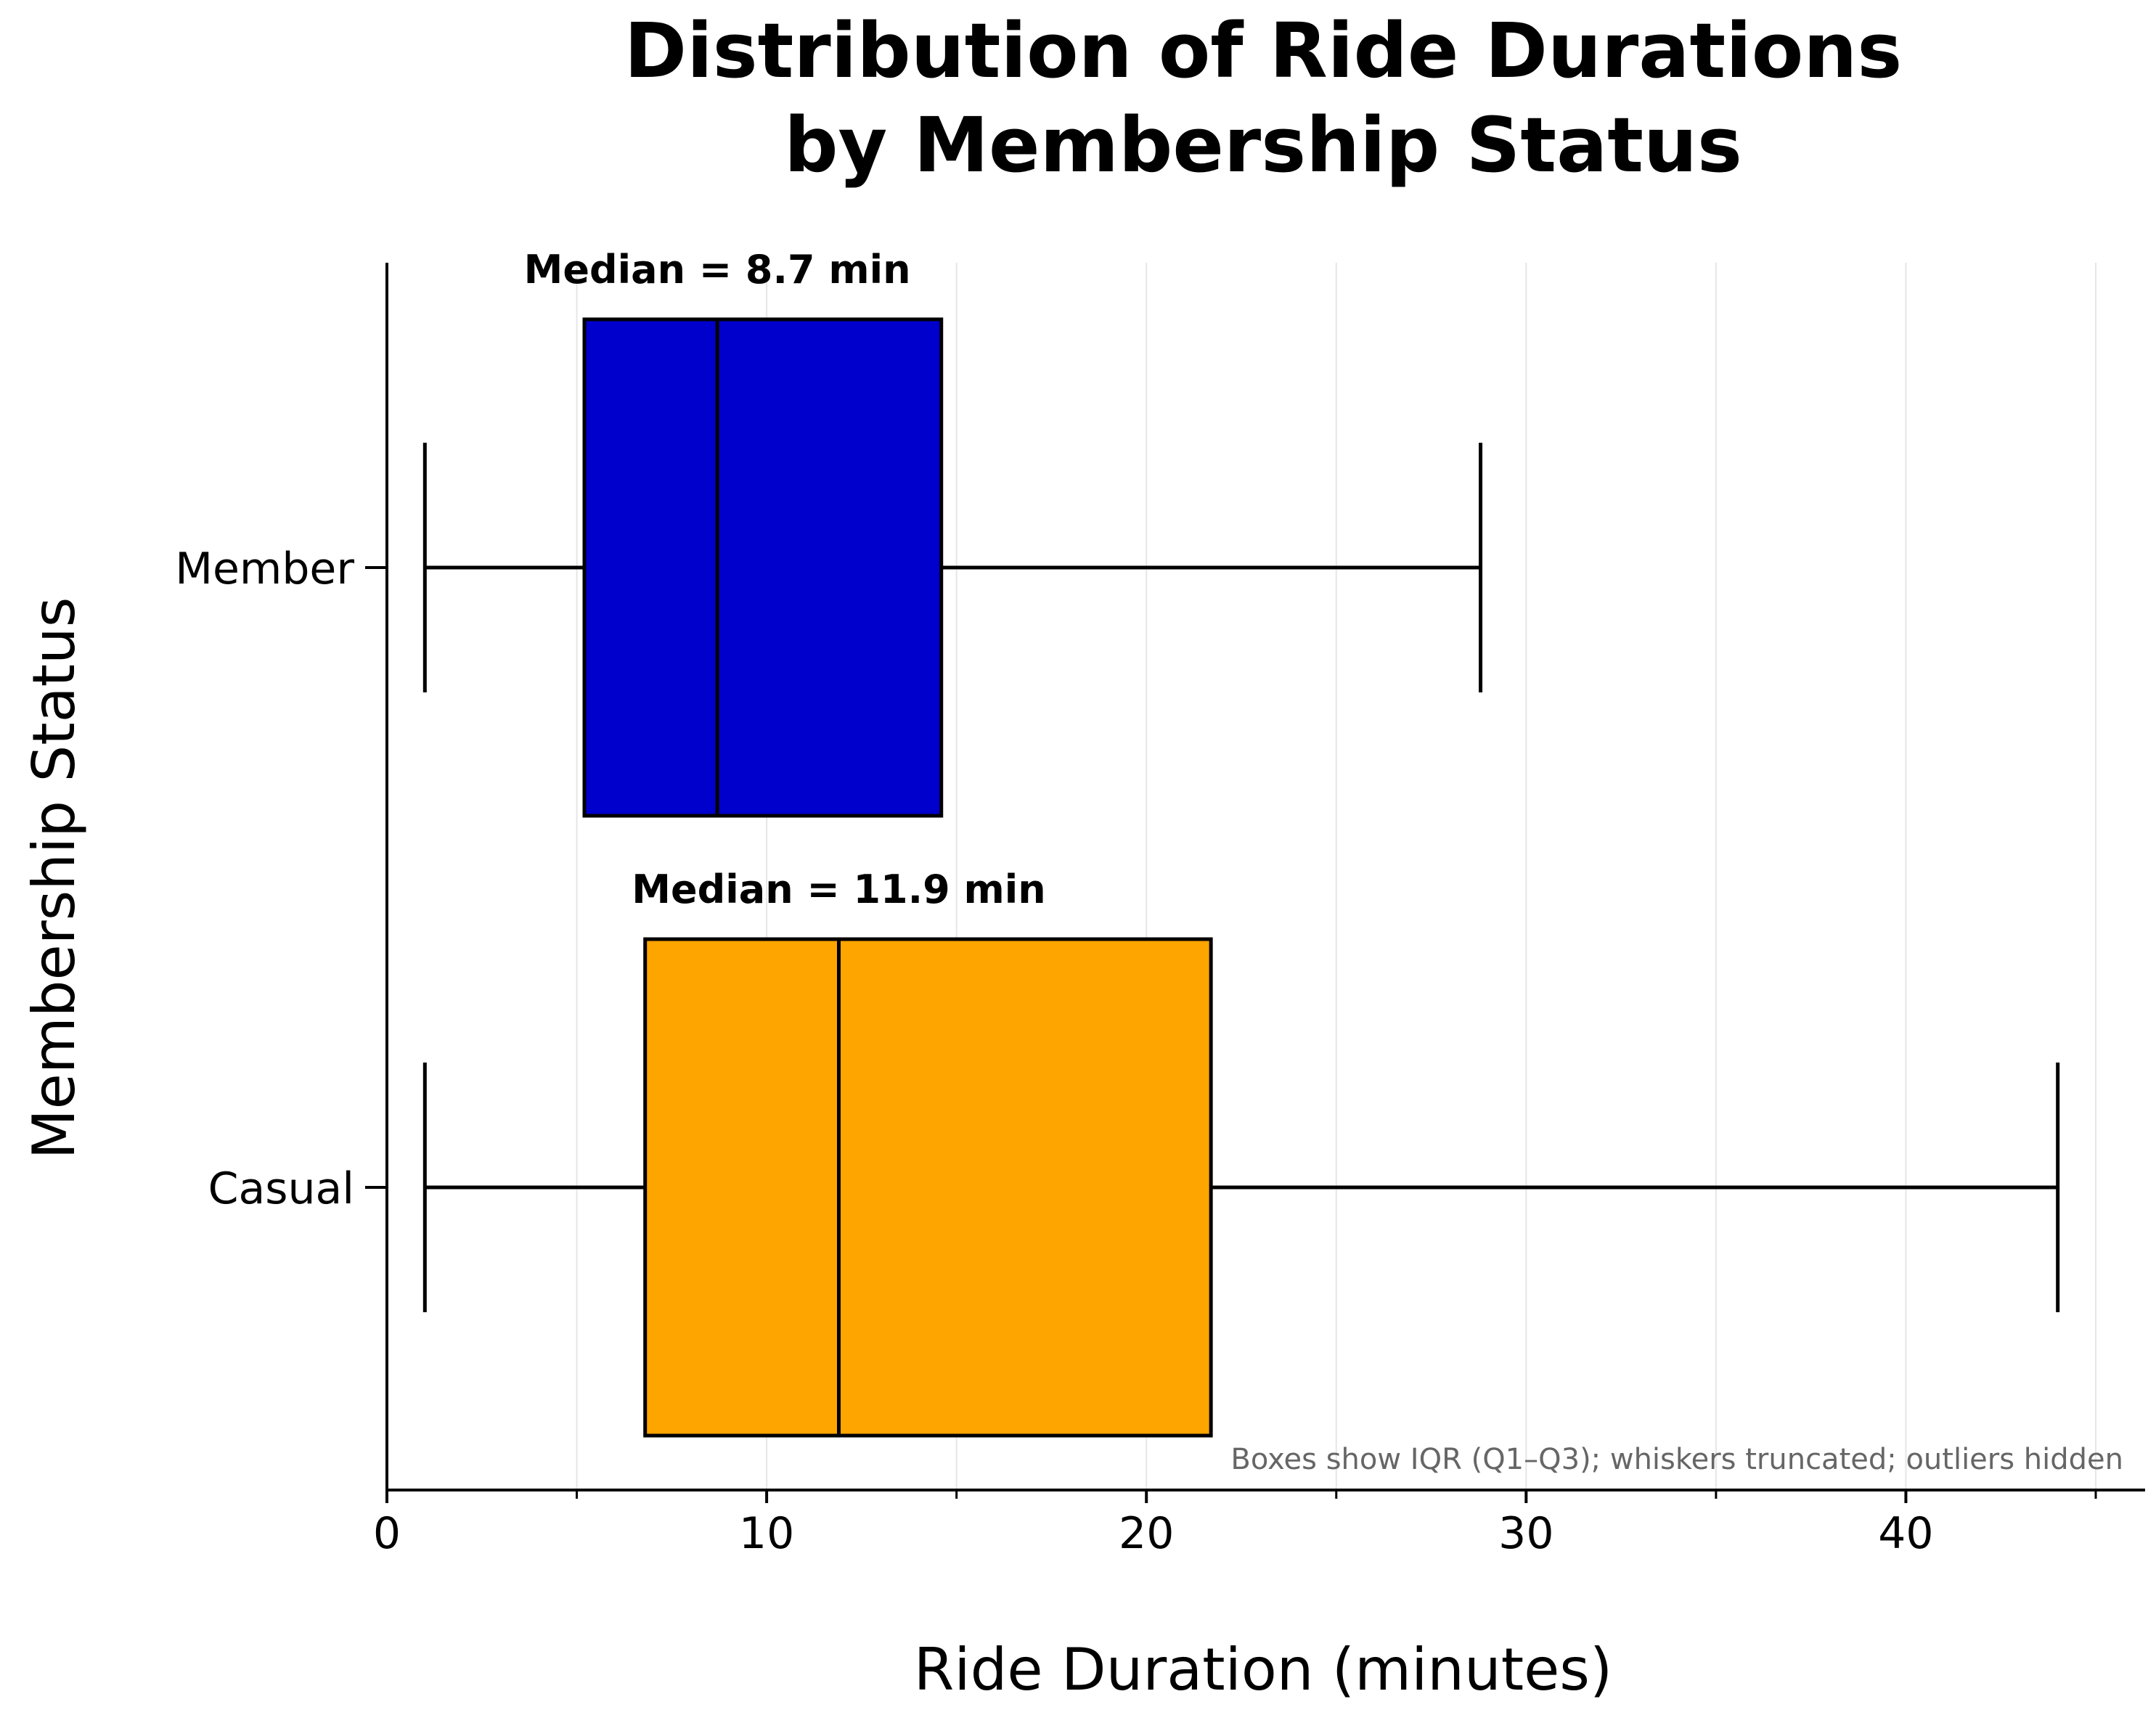  I want to click on y-axis-label: Membership Status, so click(54, 878).